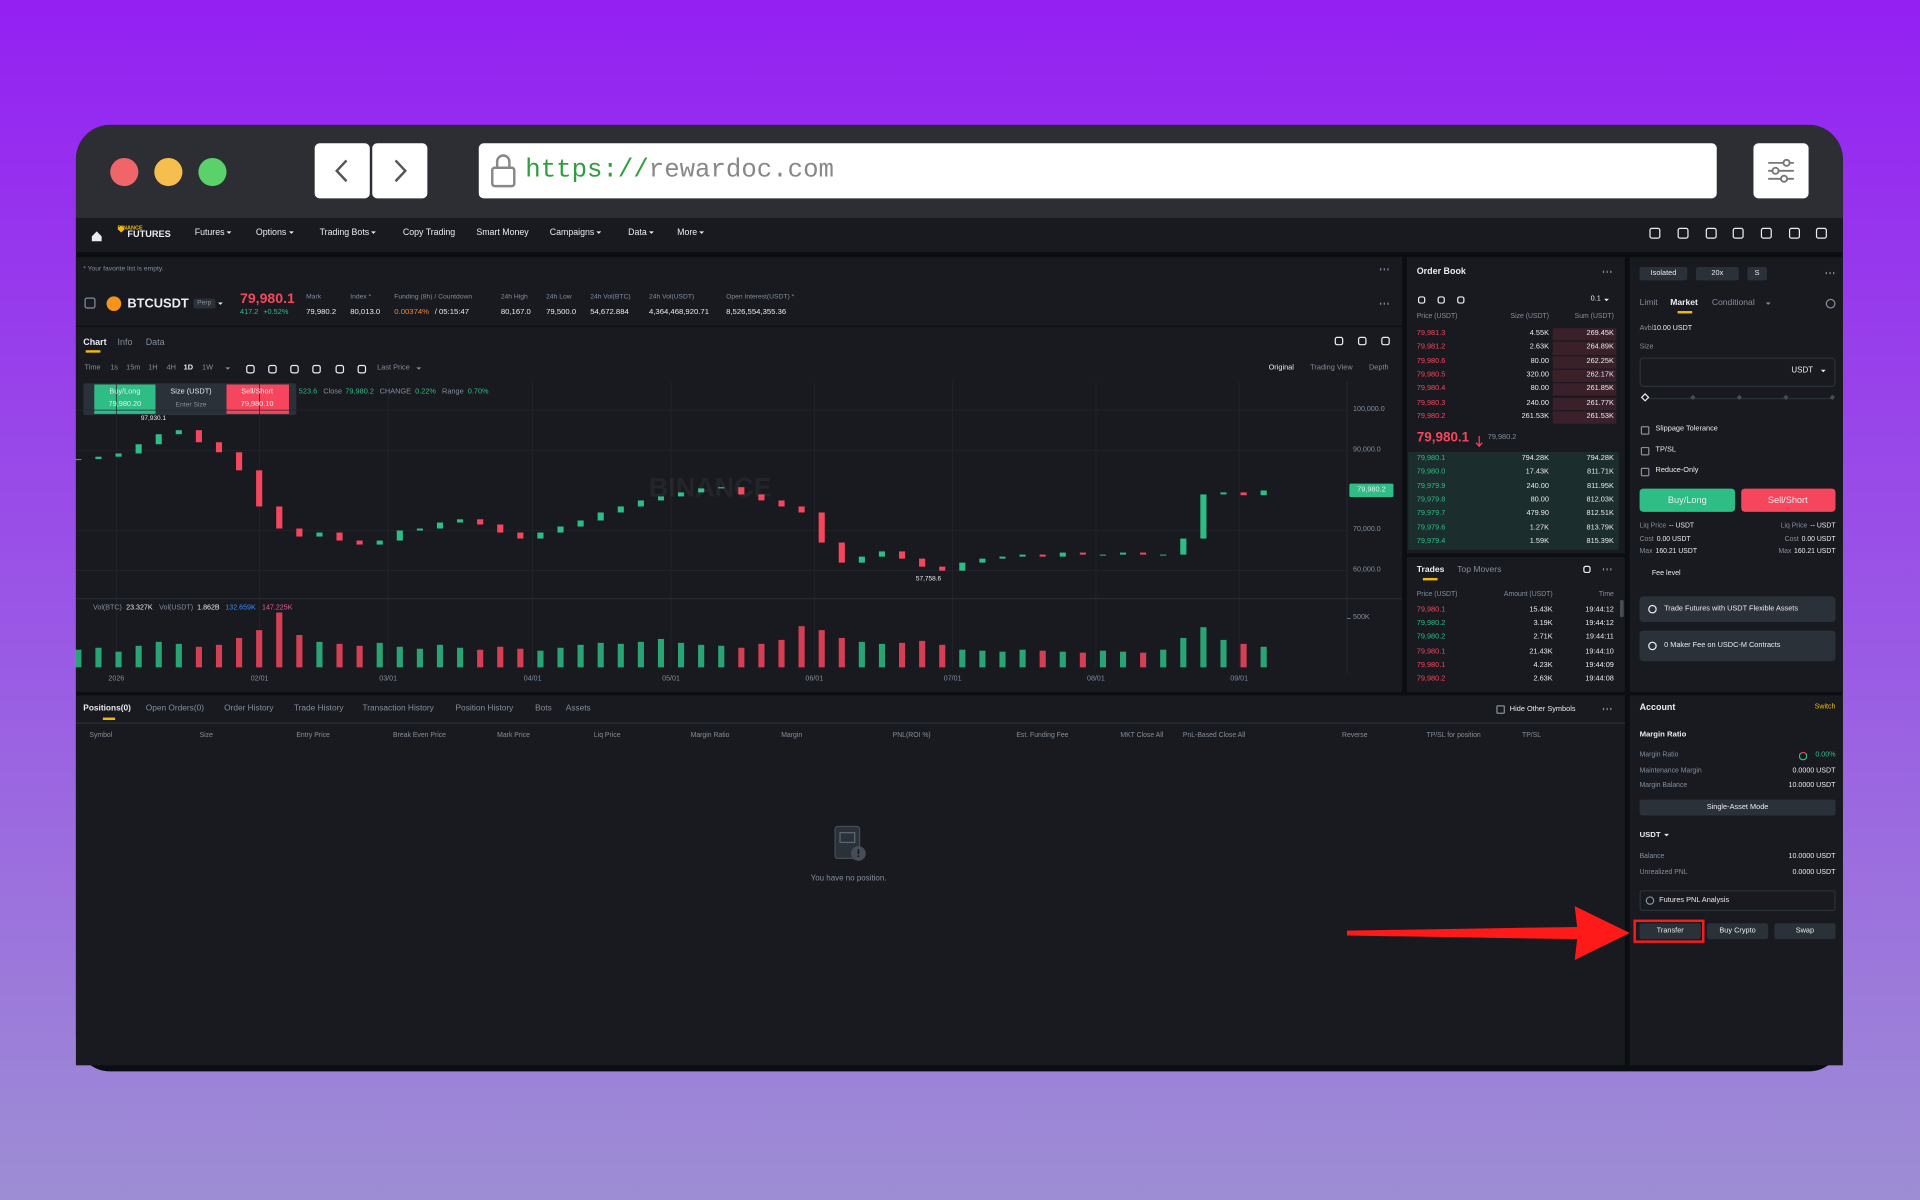 Image resolution: width=1920 pixels, height=1200 pixels. I want to click on single-asset-button, so click(1737, 807).